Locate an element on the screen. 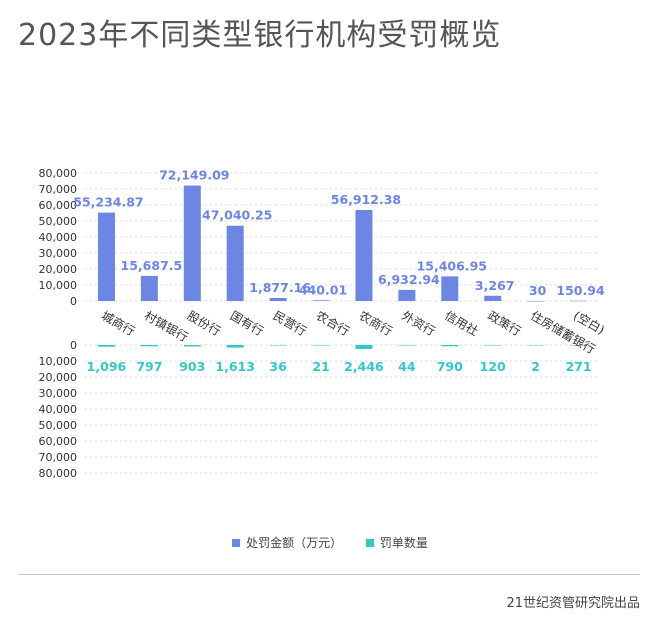  count-data-label: 797 is located at coordinates (149, 366).